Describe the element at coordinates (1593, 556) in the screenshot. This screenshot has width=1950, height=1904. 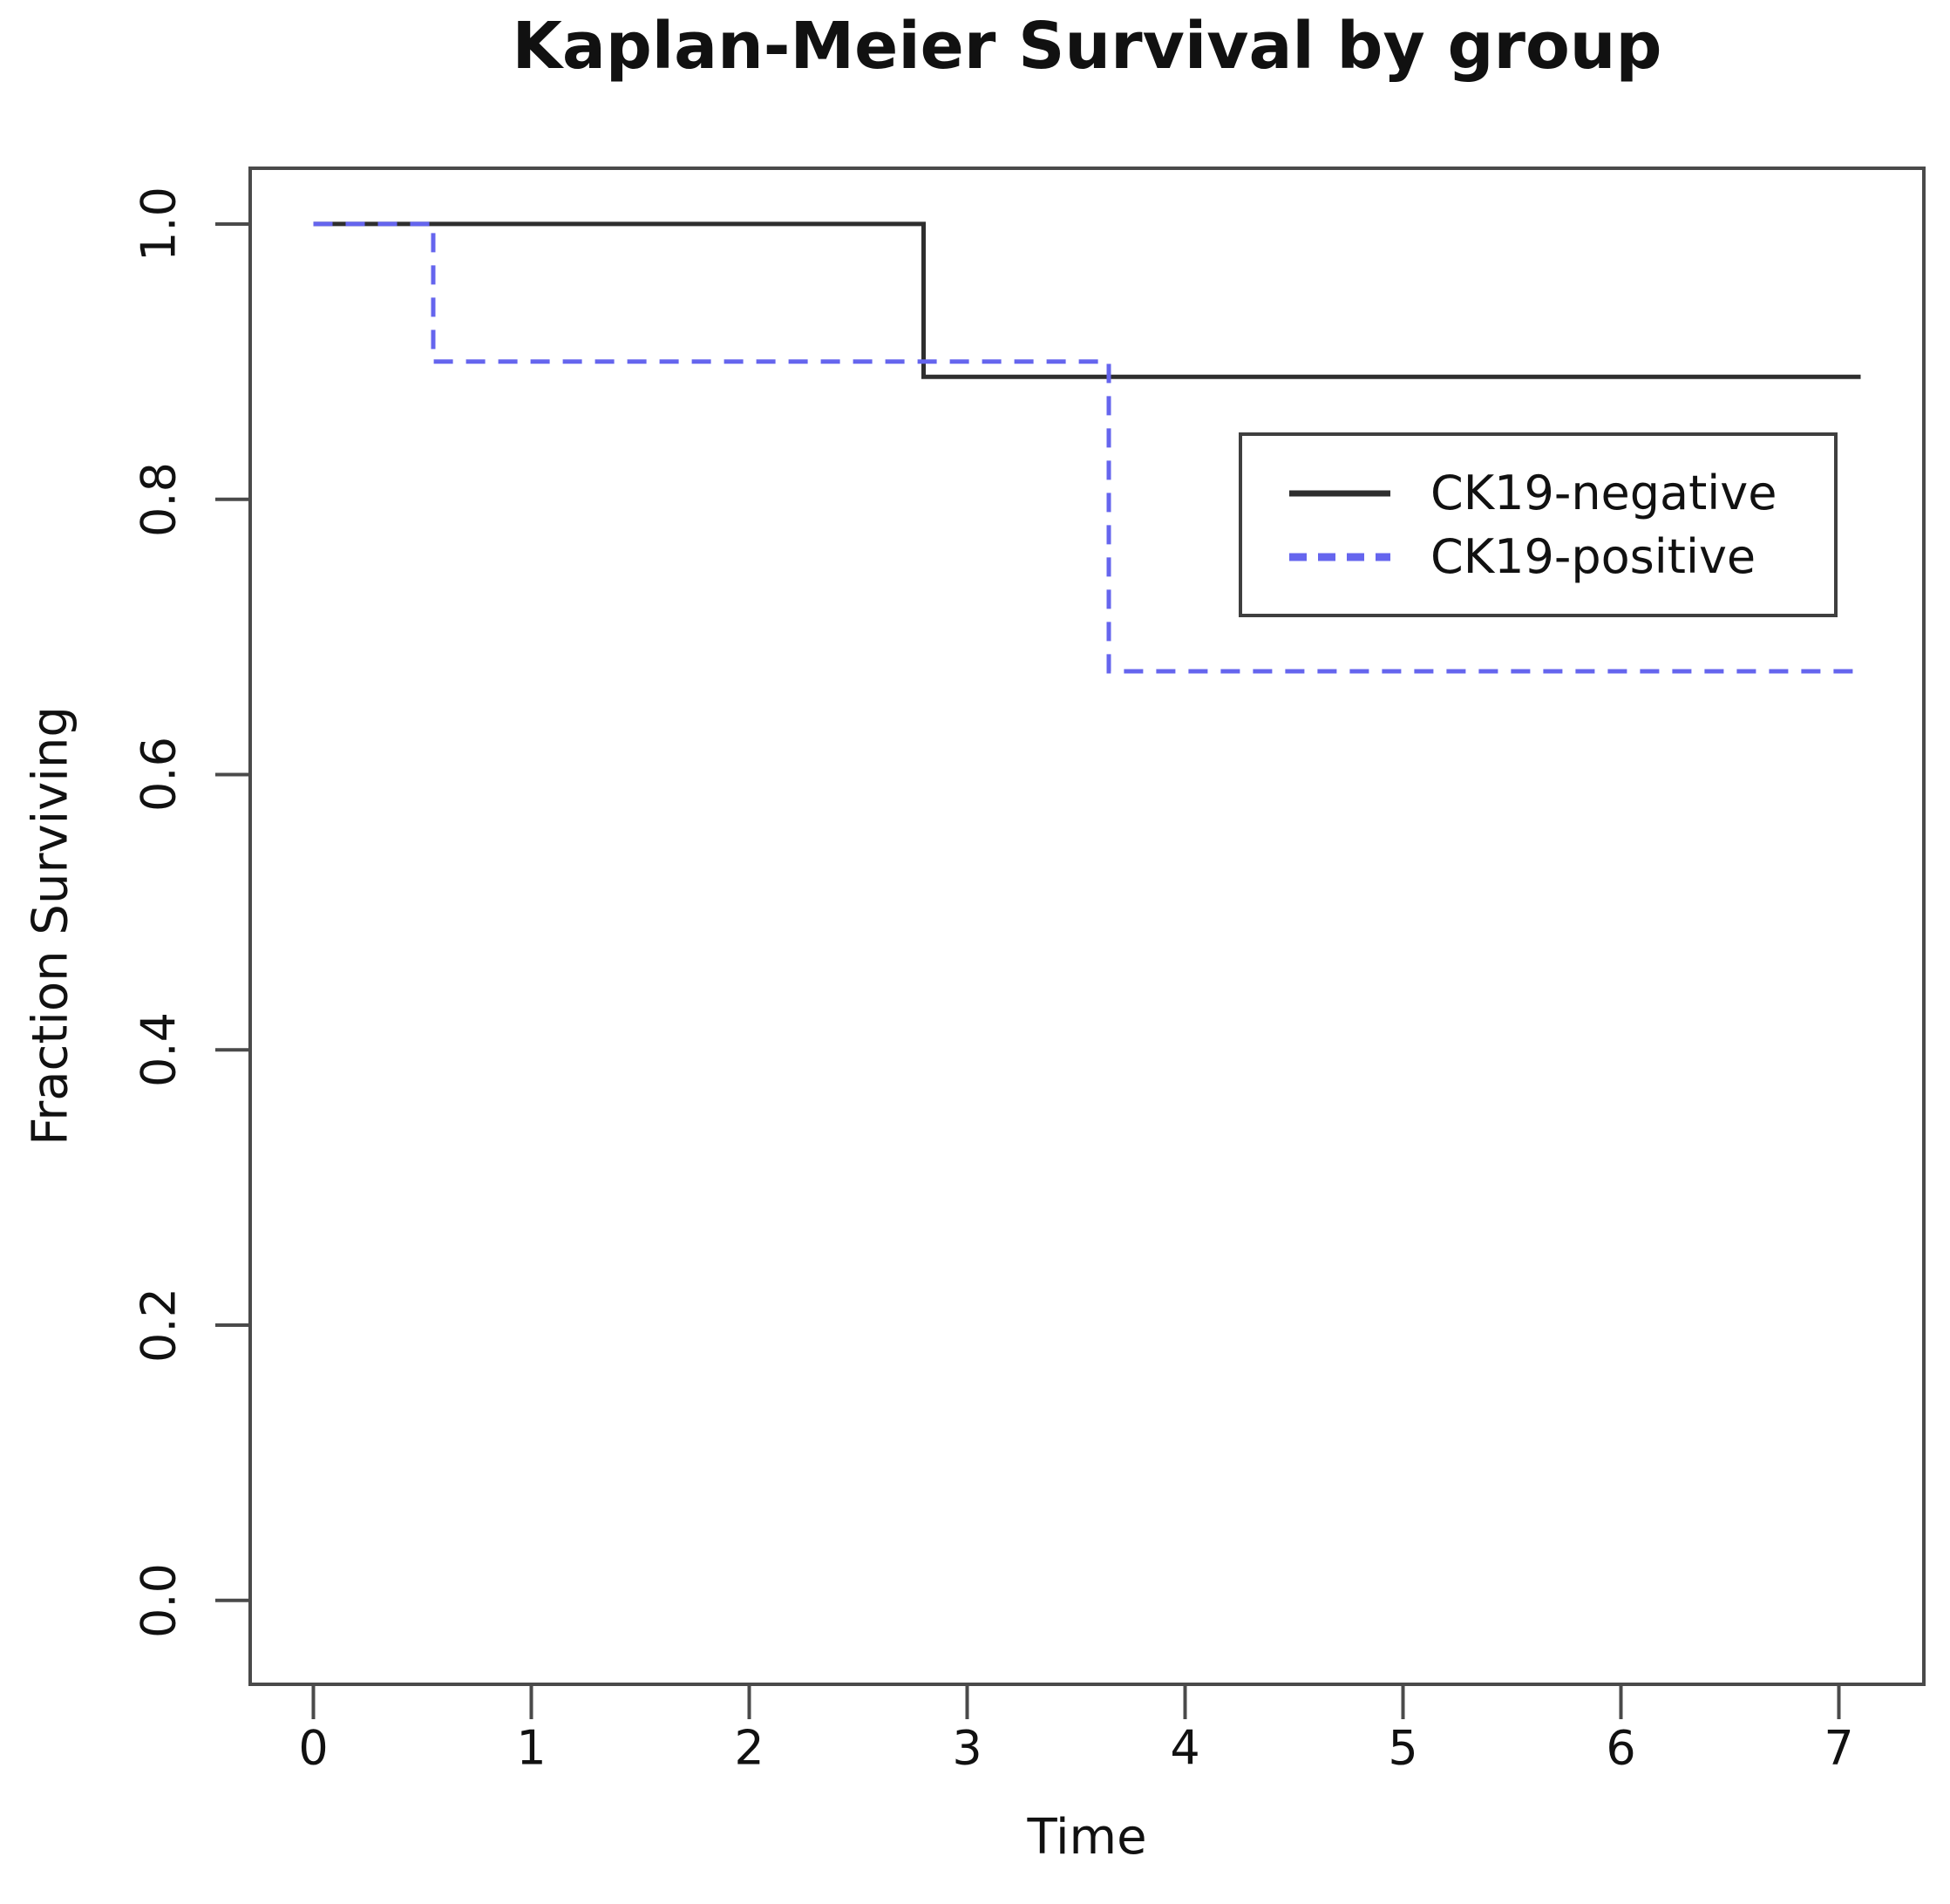
I see `legend-label-ck19-positive: CK19-positive` at that location.